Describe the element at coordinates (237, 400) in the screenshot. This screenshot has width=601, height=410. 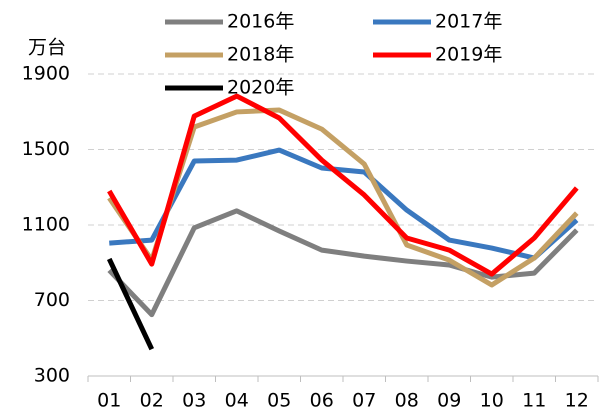
I see `x-tick-label: 04` at that location.